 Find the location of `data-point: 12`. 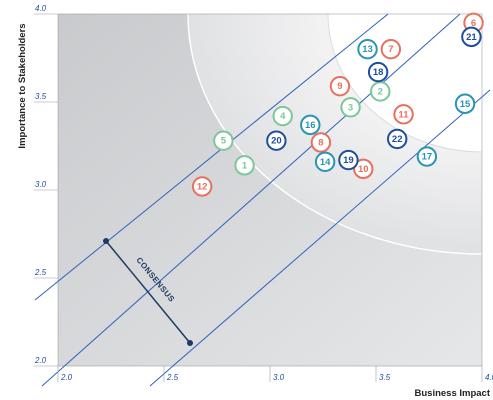

data-point: 12 is located at coordinates (202, 186).